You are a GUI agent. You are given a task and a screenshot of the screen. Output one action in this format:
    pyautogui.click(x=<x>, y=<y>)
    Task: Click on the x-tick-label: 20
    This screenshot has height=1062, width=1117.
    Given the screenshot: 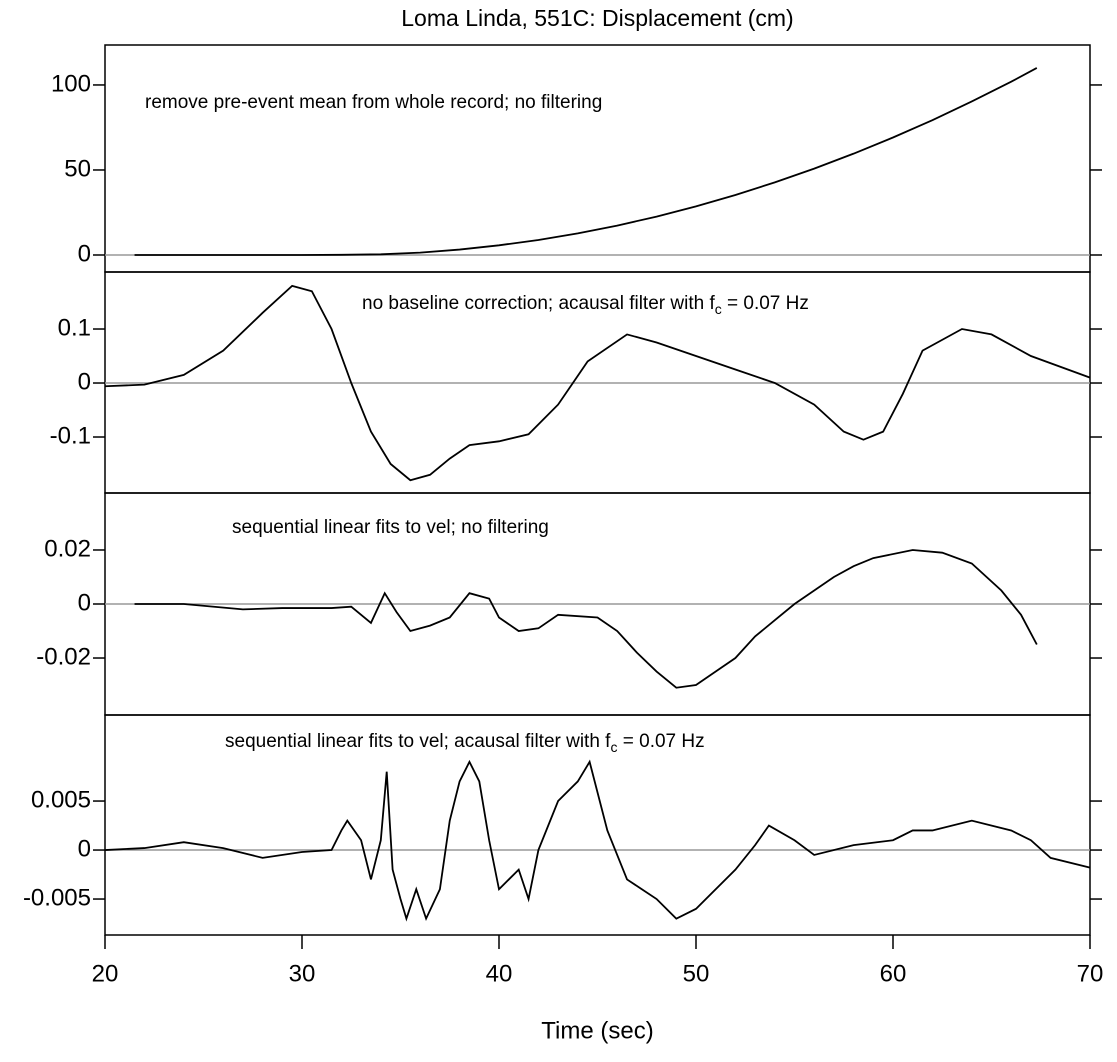 What is the action you would take?
    pyautogui.click(x=105, y=973)
    